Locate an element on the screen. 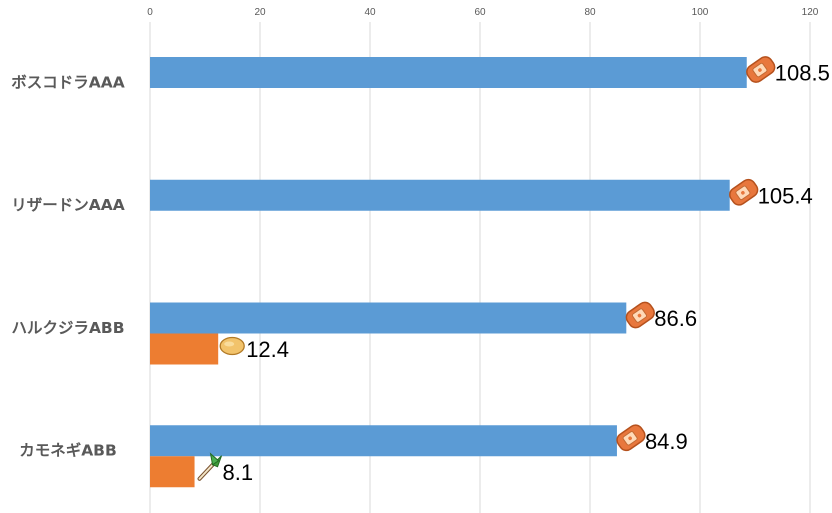  category-label: カモネギABB is located at coordinates (68, 451).